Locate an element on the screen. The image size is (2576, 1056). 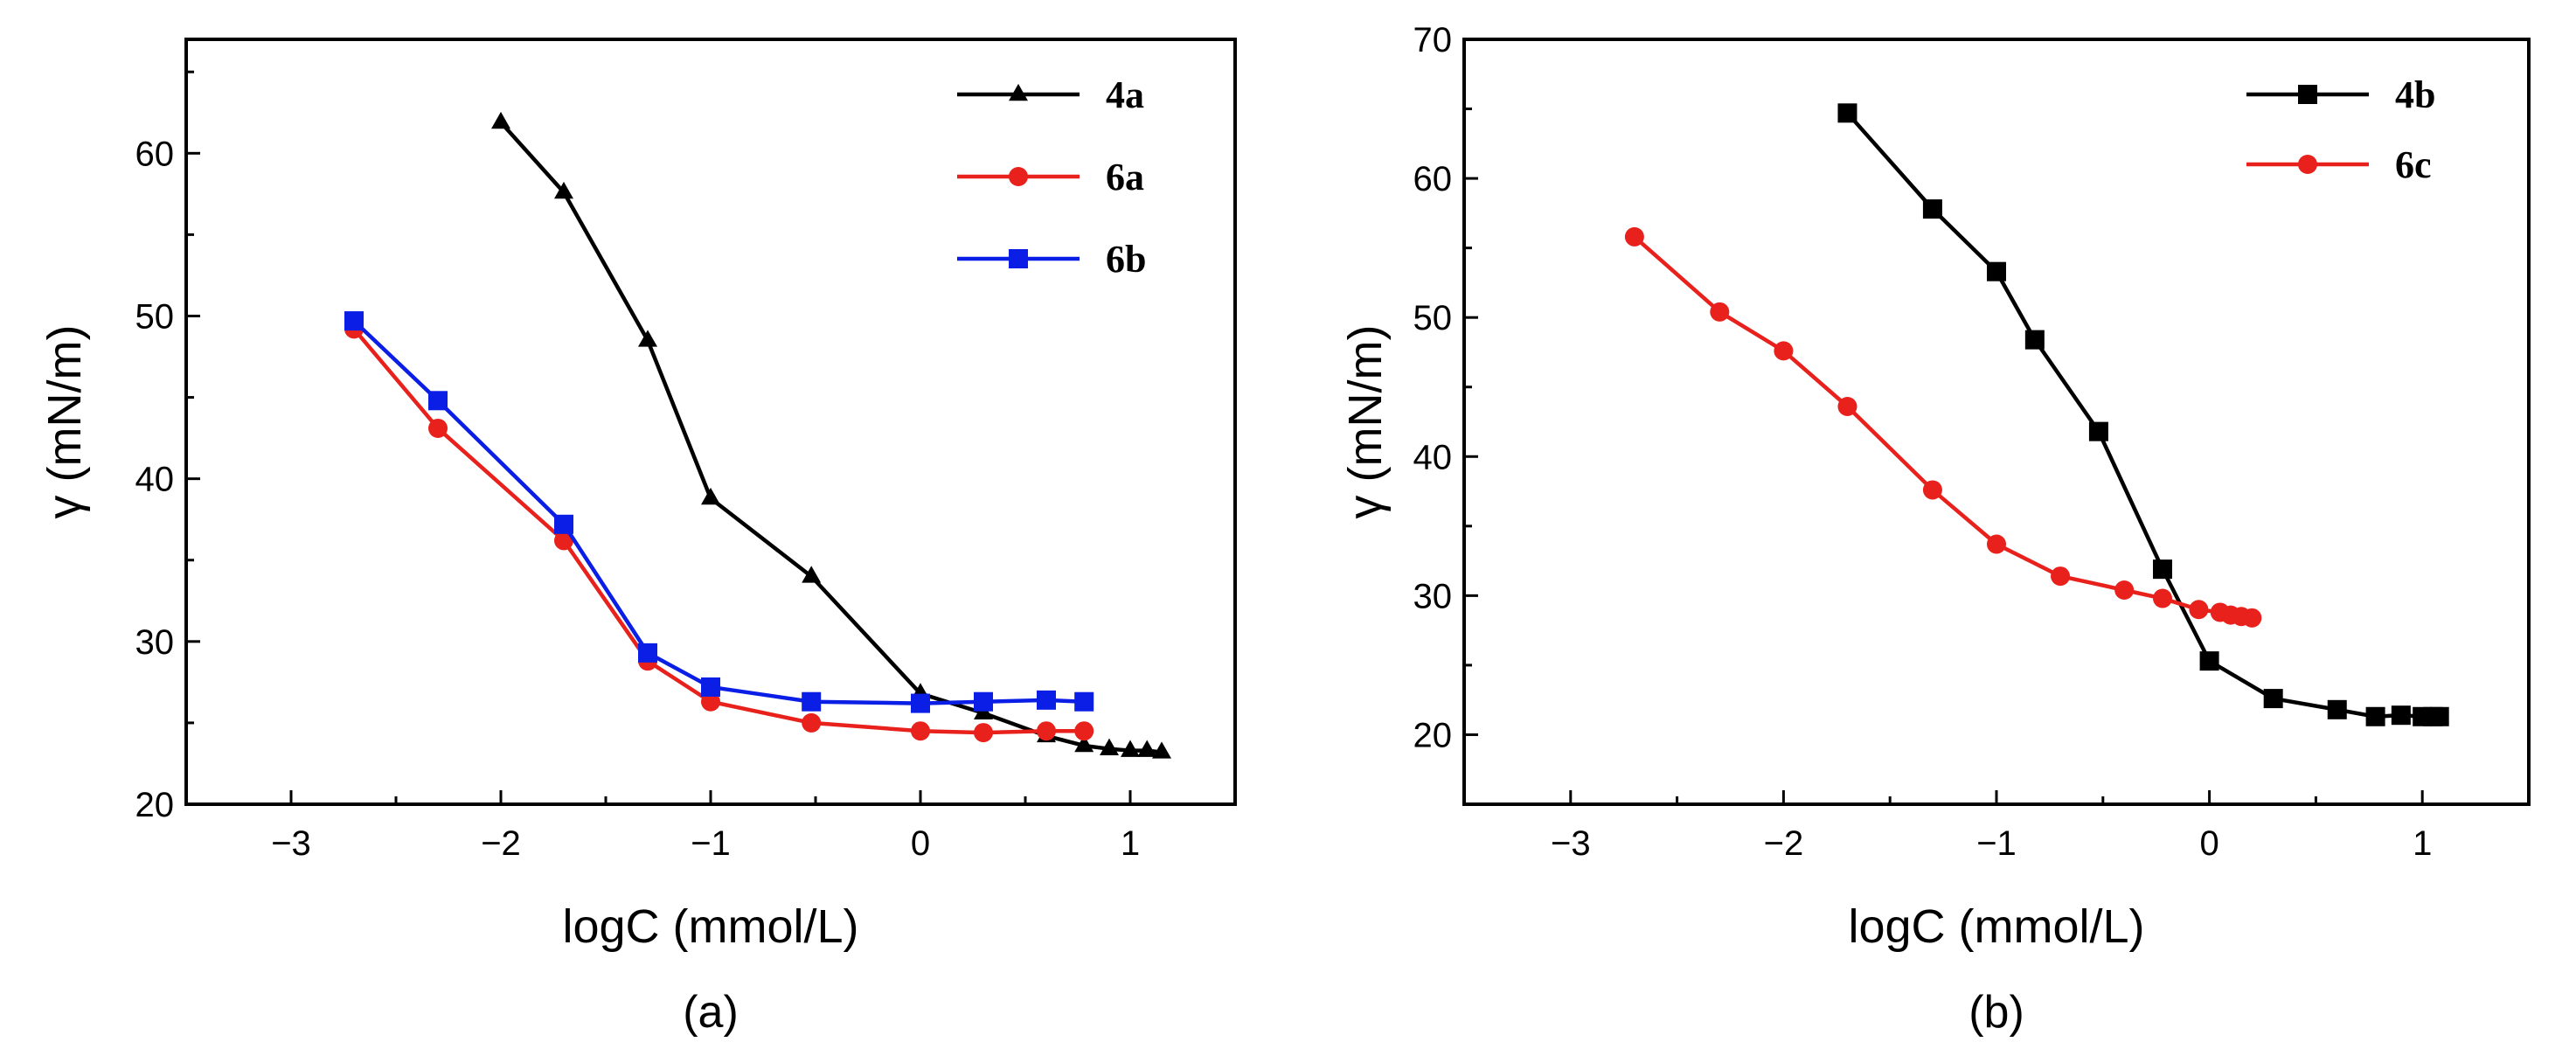
series-line-6a is located at coordinates (718, 531).